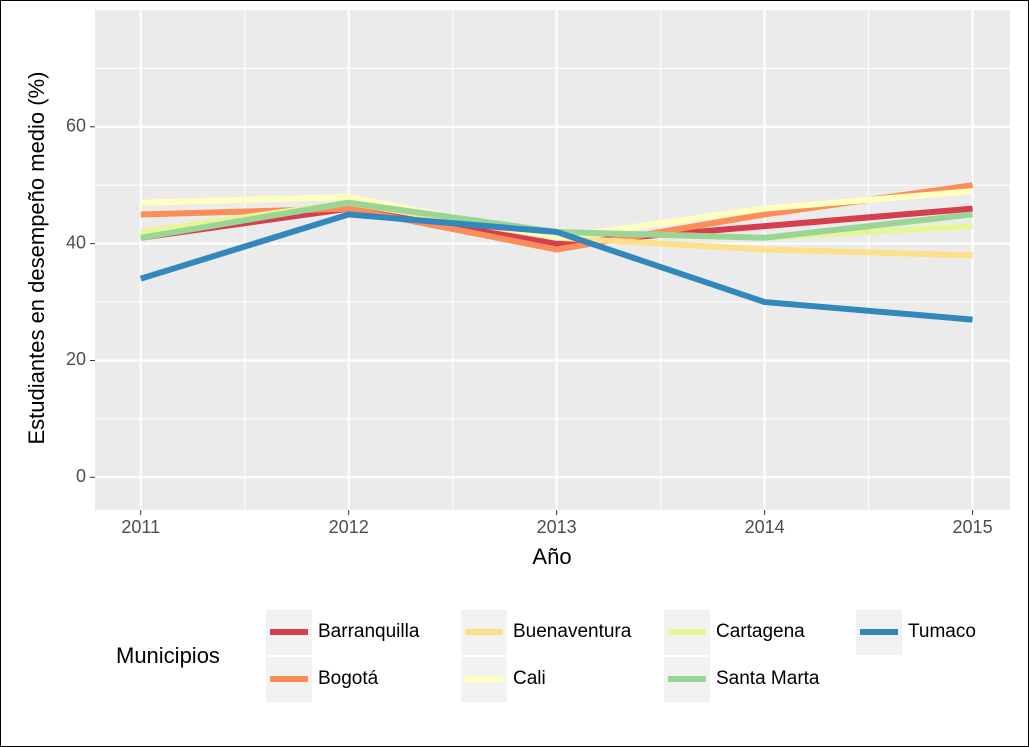 This screenshot has width=1029, height=747. What do you see at coordinates (76, 359) in the screenshot?
I see `y-tick-label: 20` at bounding box center [76, 359].